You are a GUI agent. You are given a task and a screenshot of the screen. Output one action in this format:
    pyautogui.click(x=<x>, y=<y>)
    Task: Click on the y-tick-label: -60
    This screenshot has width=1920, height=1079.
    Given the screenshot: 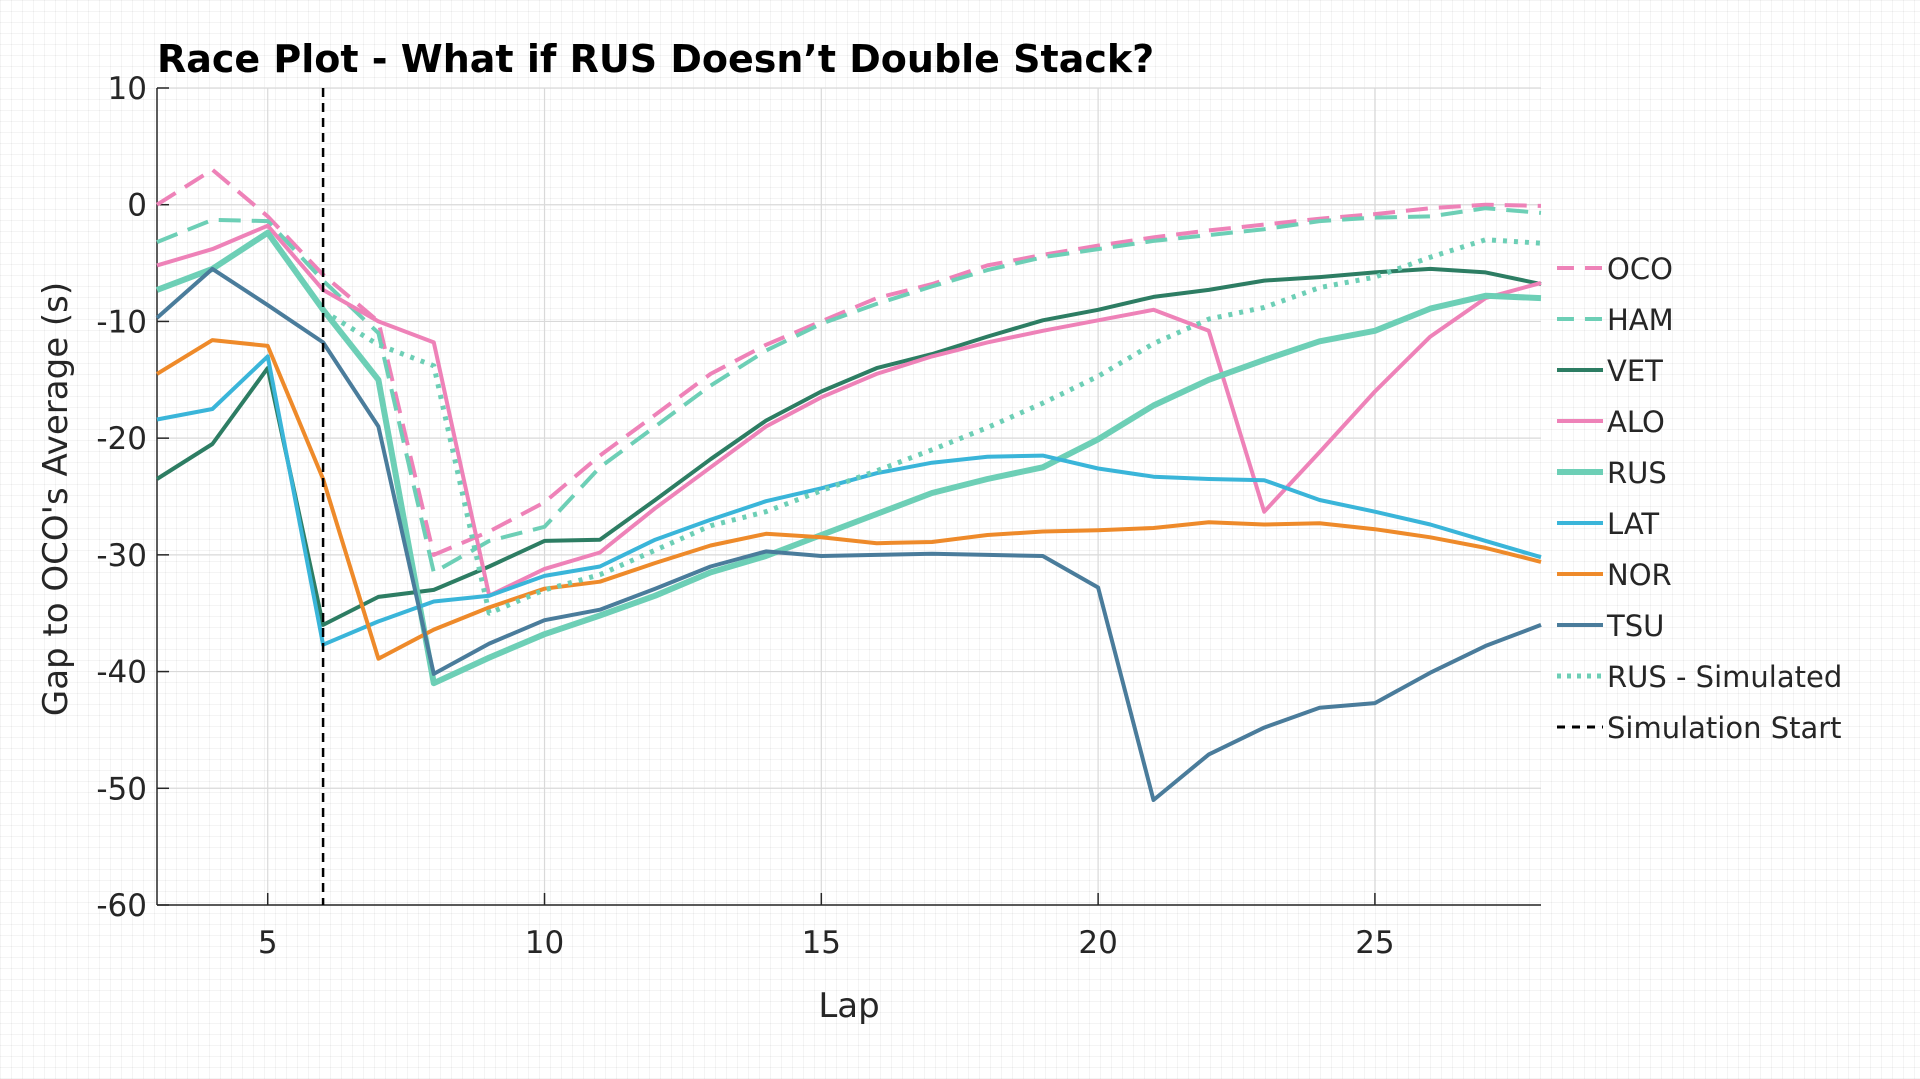 What is the action you would take?
    pyautogui.click(x=121, y=906)
    